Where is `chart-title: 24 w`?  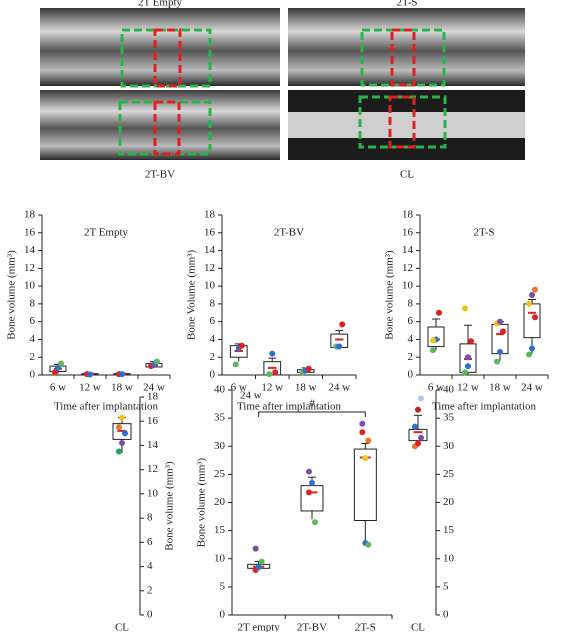
chart-title: 24 w is located at coordinates (251, 396).